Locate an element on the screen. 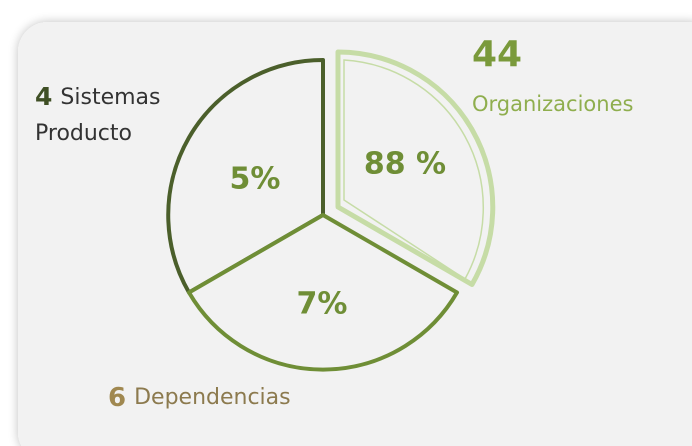 This screenshot has height=446, width=692. wedge-sistemas is located at coordinates (245, 176).